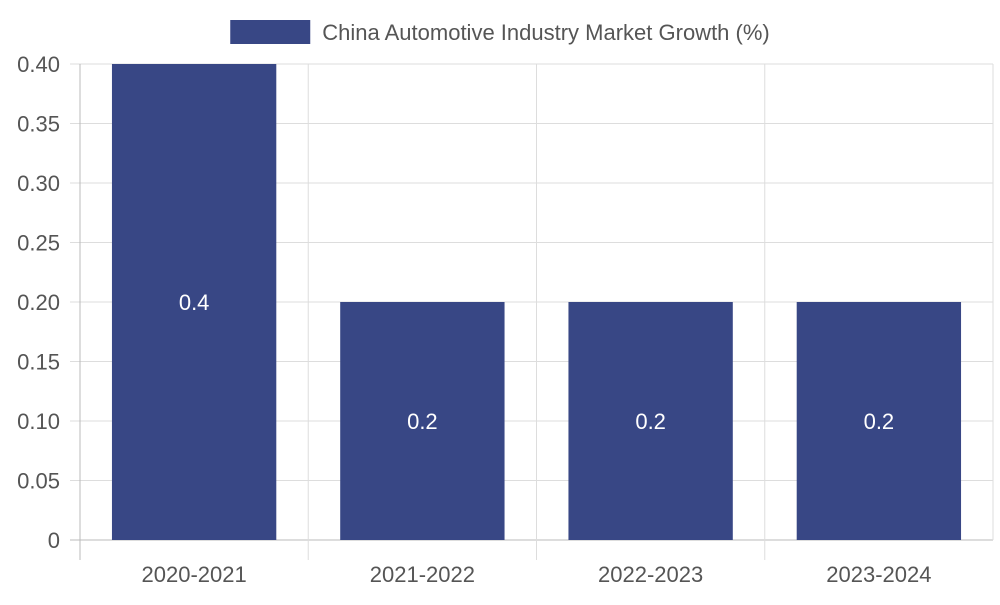 This screenshot has width=1000, height=605. What do you see at coordinates (650, 574) in the screenshot?
I see `x-tick-label: 2022-2023` at bounding box center [650, 574].